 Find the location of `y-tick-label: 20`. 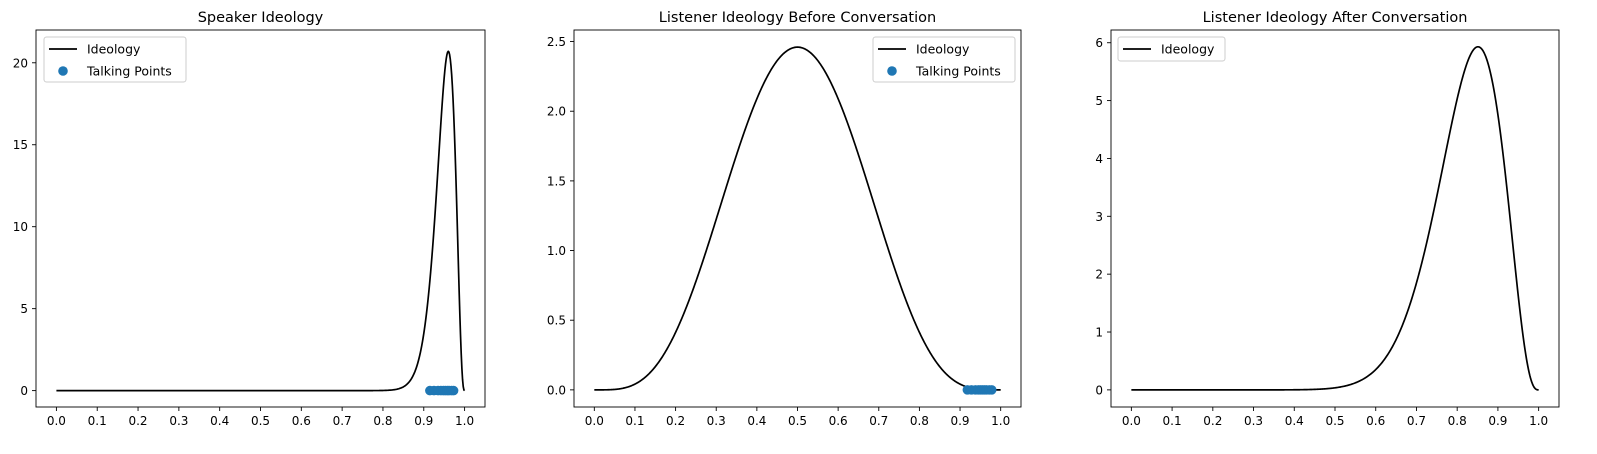

y-tick-label: 20 is located at coordinates (20, 63).